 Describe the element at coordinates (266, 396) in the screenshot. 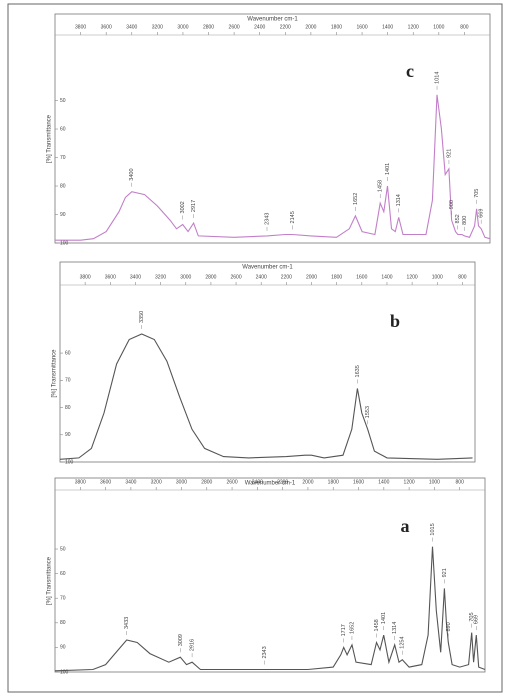

I see `spectrum-line` at that location.